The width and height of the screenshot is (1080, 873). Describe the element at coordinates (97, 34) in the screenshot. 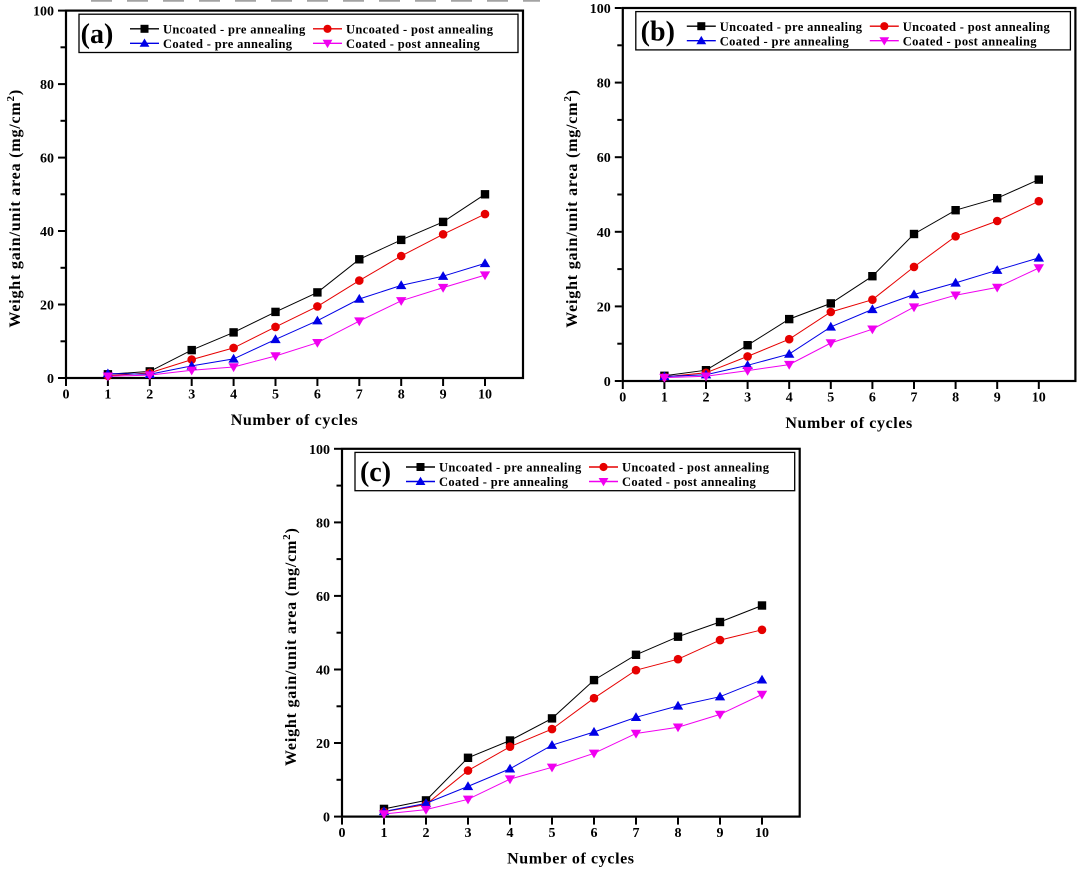

I see `svg-text: (a)` at that location.